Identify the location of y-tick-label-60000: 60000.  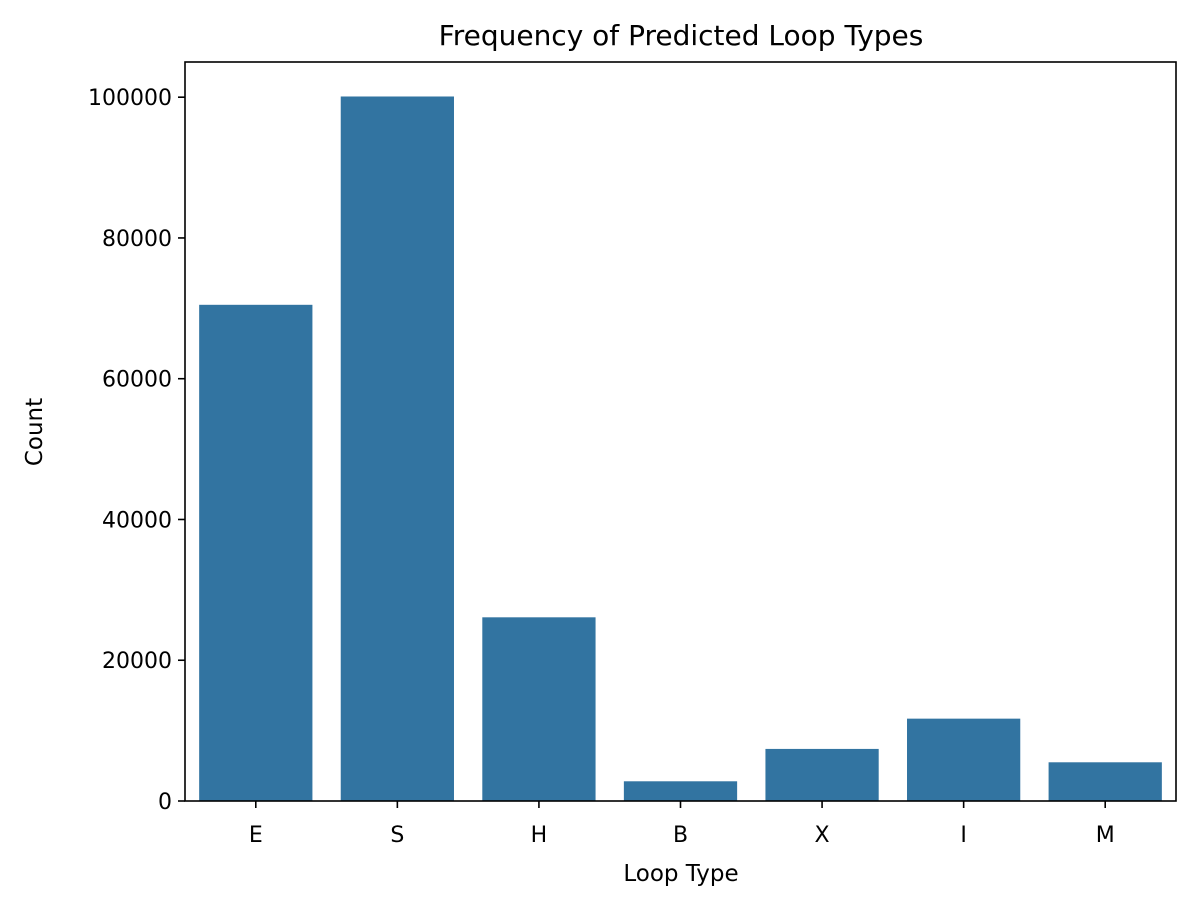
(137, 380).